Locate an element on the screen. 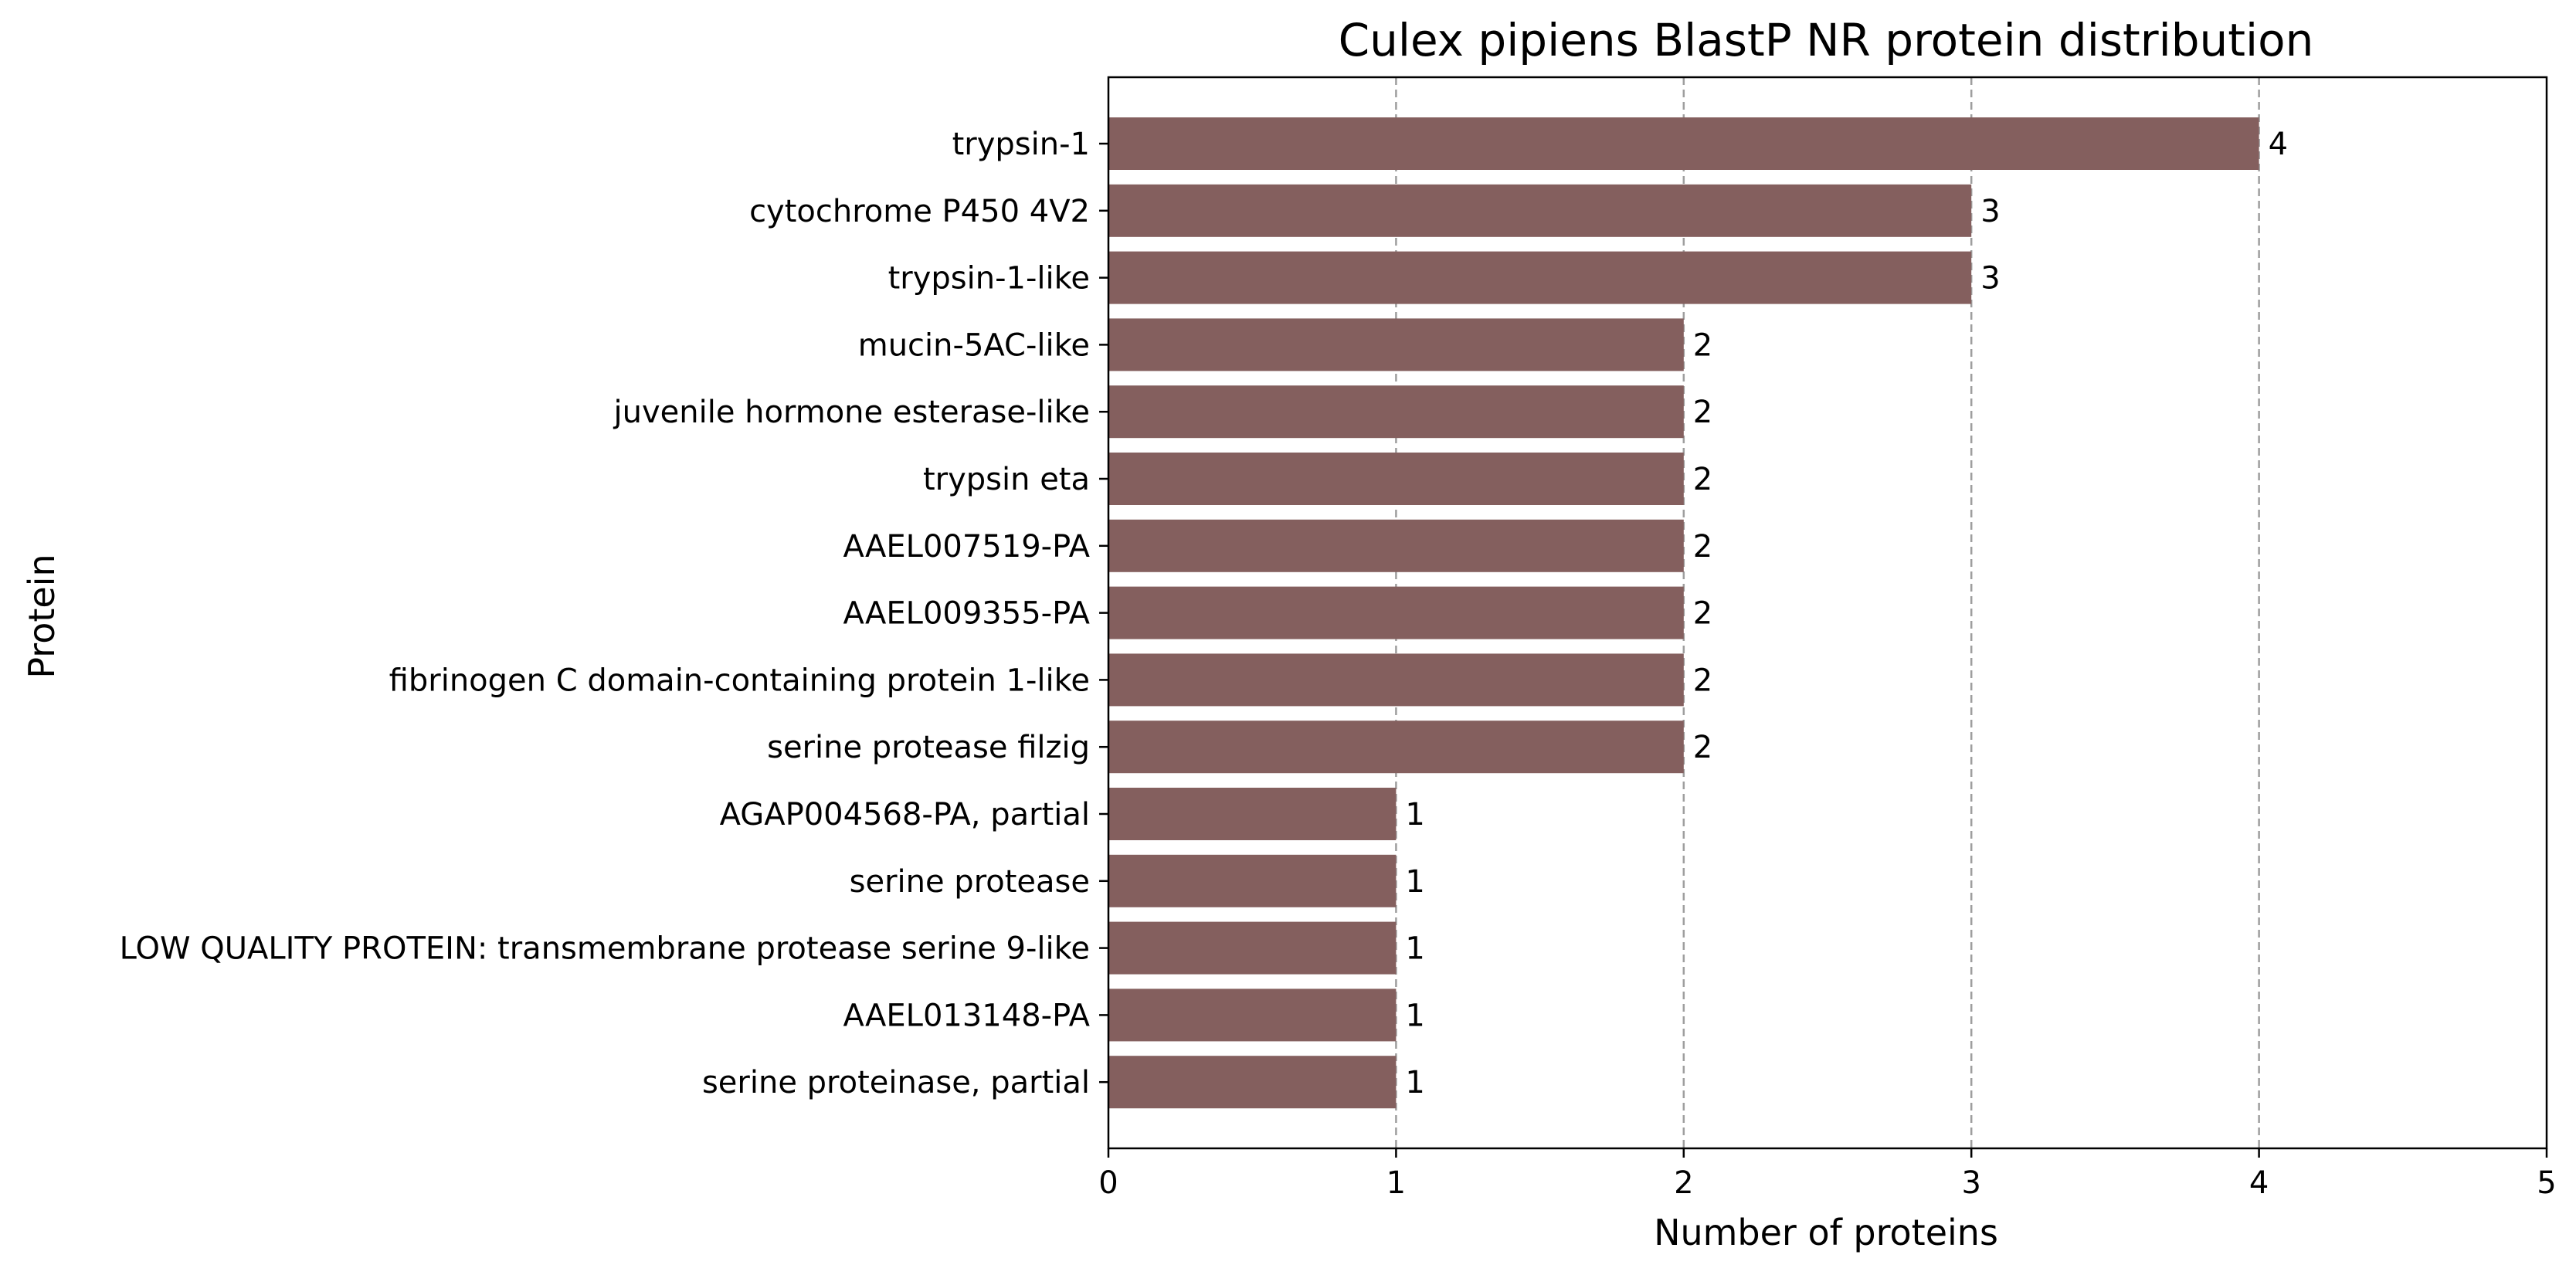 The image size is (2576, 1275). y-tick-label: AAEL013148-PA is located at coordinates (967, 1015).